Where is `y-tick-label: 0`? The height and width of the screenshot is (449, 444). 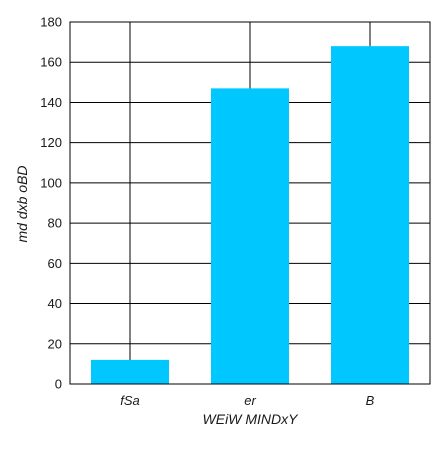
y-tick-label: 0 is located at coordinates (58, 384).